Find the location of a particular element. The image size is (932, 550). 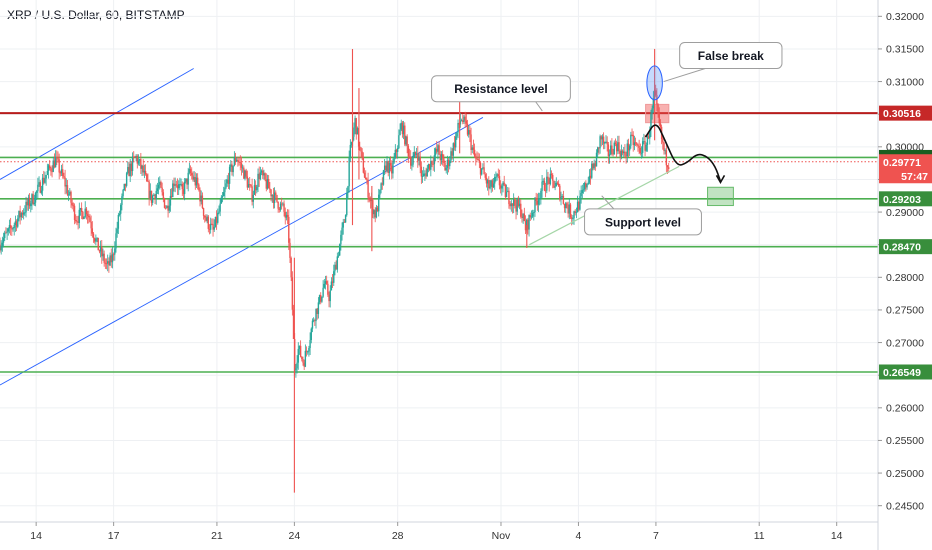

trend-lines is located at coordinates (604, 155).